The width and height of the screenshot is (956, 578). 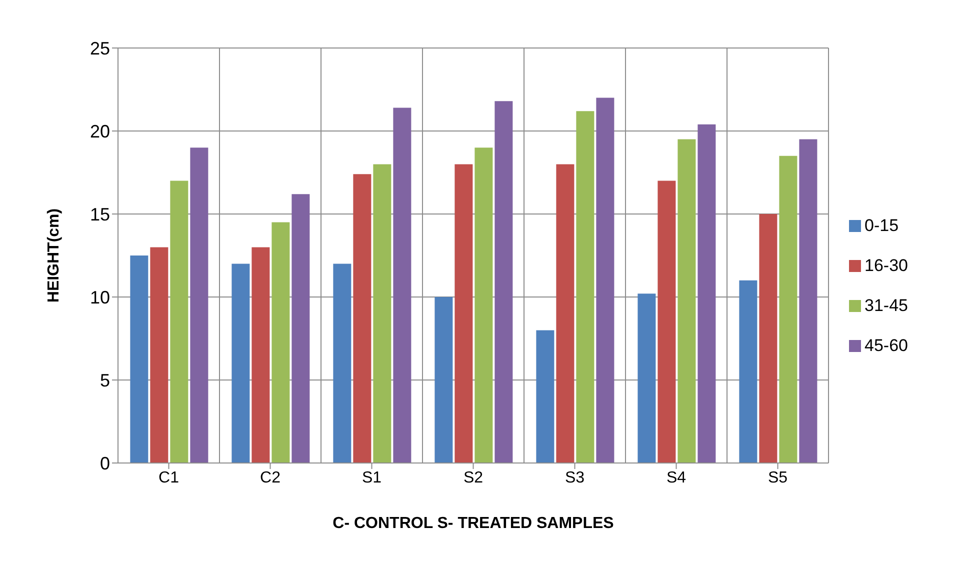 I want to click on x-tick-label: S5, so click(x=778, y=477).